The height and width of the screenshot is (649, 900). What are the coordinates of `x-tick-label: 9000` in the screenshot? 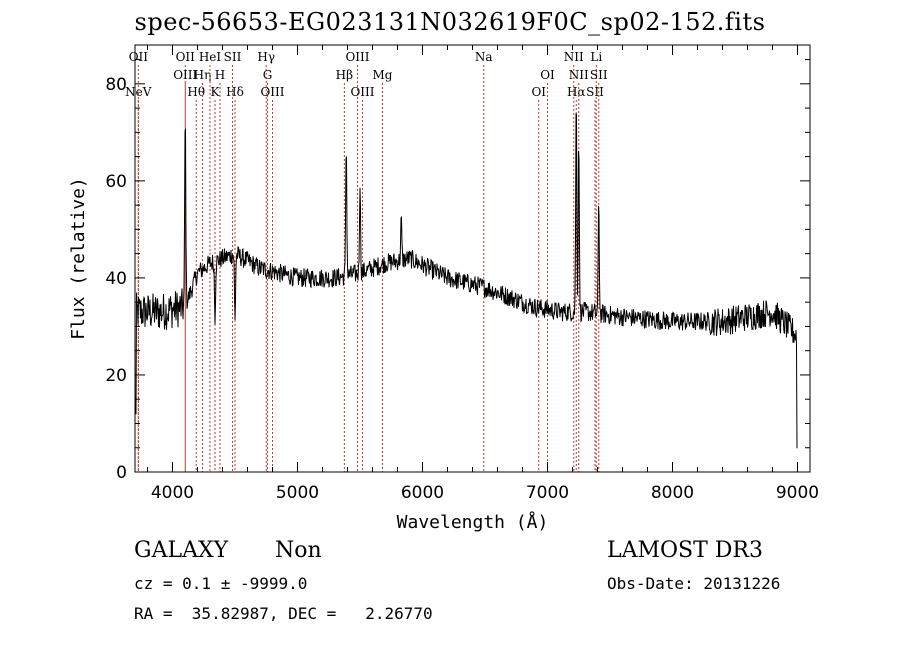 It's located at (797, 493).